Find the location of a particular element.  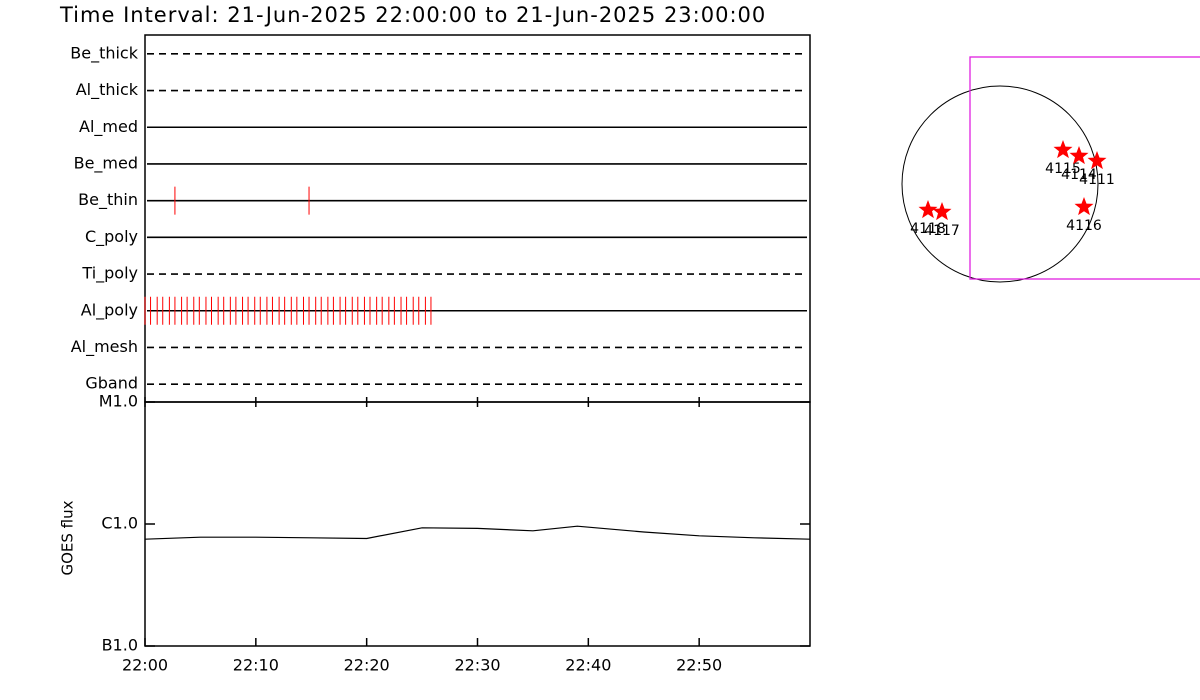

x-tick-label: 22:10 is located at coordinates (256, 665).